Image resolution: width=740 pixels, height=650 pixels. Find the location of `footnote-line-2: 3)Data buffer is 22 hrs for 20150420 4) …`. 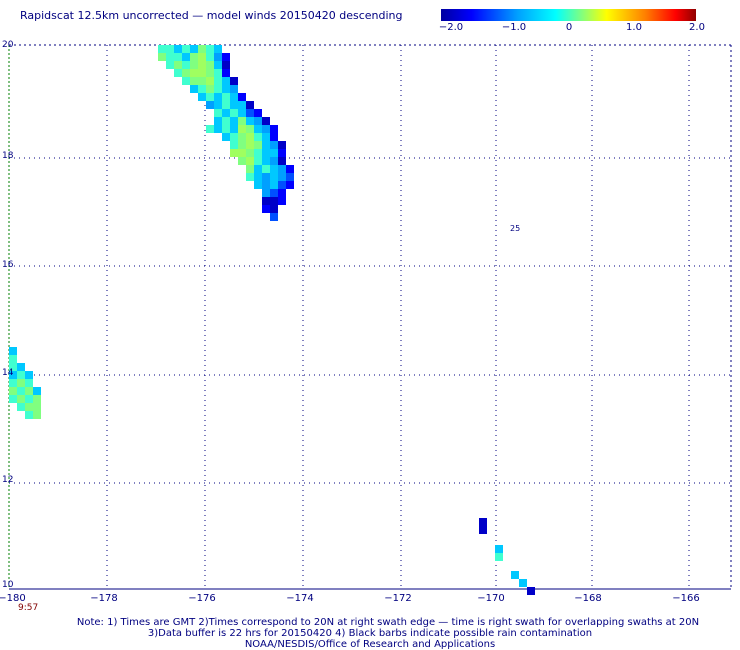

footnote-line-2: 3)Data buffer is 22 hrs for 20150420 4) … is located at coordinates (370, 633).